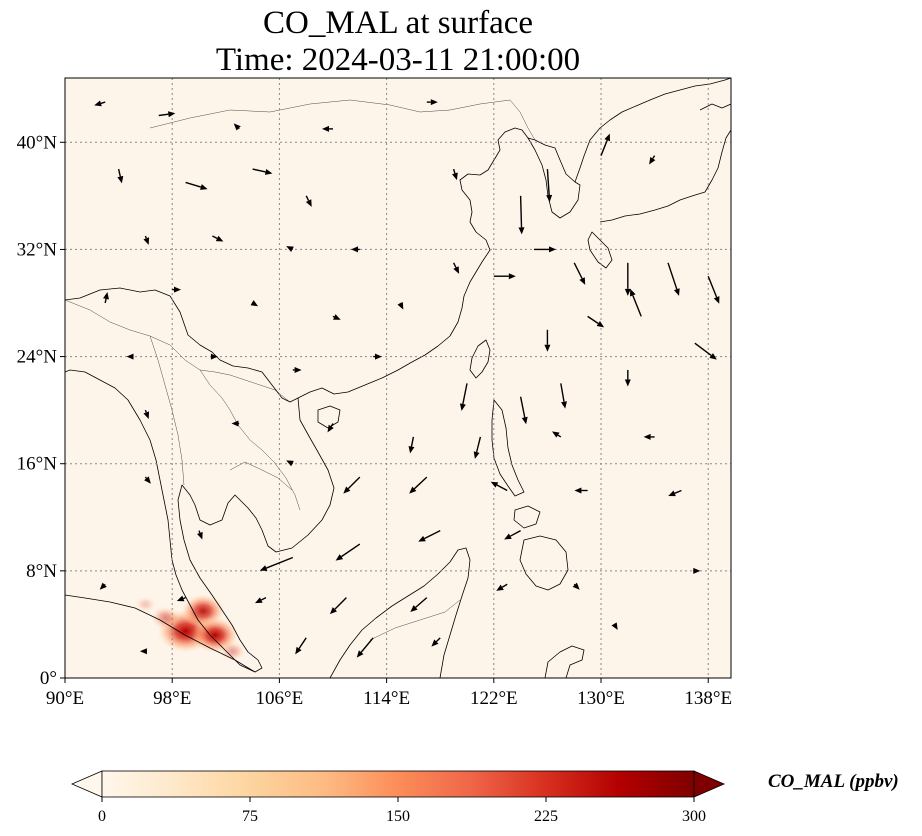 The width and height of the screenshot is (922, 836). I want to click on colorbar-extend-min, so click(86, 784).